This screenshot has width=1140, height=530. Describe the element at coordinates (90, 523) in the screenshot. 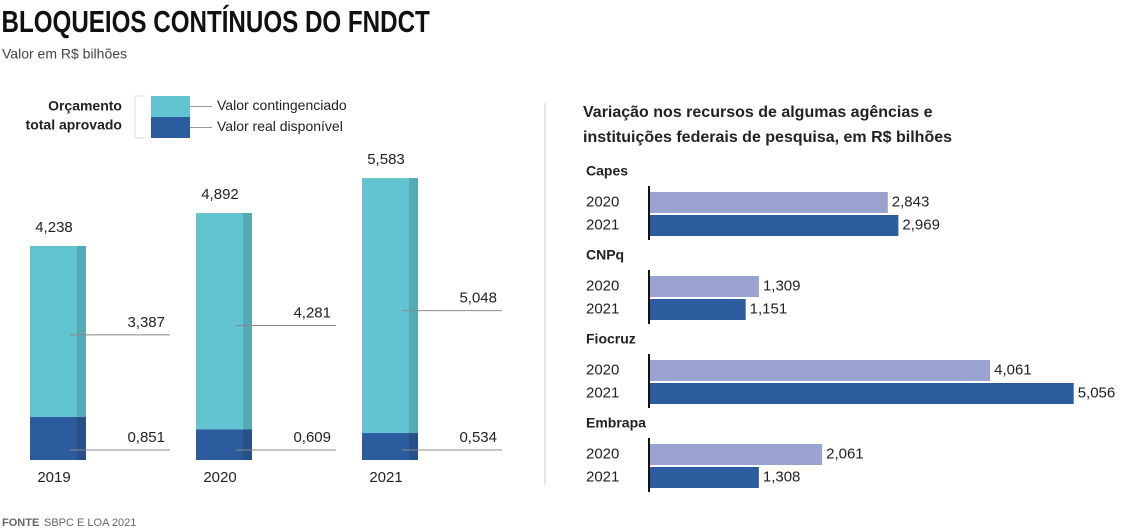

I see `source-text: SBPC E LOA 2021` at that location.